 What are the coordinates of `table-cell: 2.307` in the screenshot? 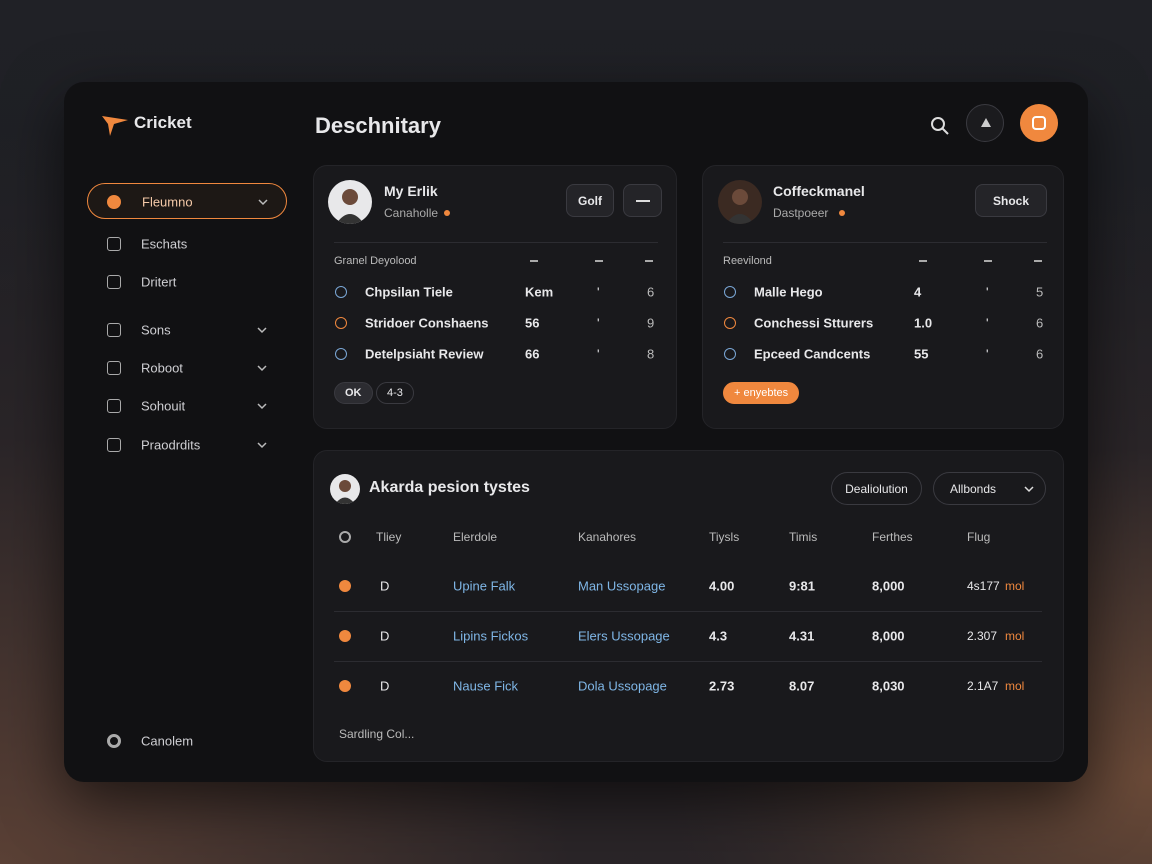 It's located at (982, 636).